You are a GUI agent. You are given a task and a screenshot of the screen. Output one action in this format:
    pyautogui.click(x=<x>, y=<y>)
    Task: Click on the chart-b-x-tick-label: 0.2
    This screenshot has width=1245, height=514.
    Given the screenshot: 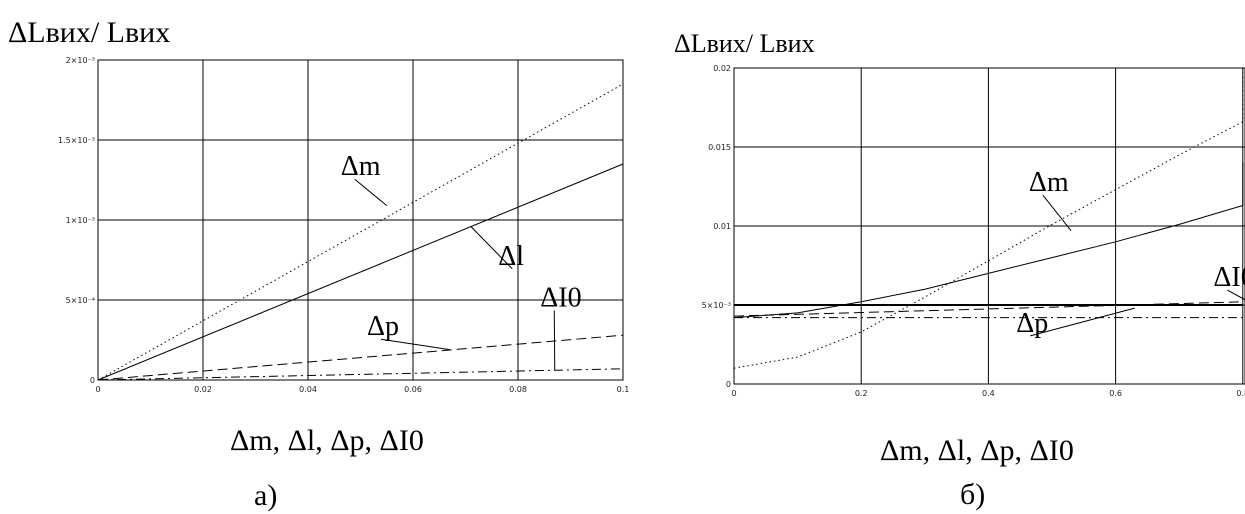 What is the action you would take?
    pyautogui.click(x=861, y=393)
    